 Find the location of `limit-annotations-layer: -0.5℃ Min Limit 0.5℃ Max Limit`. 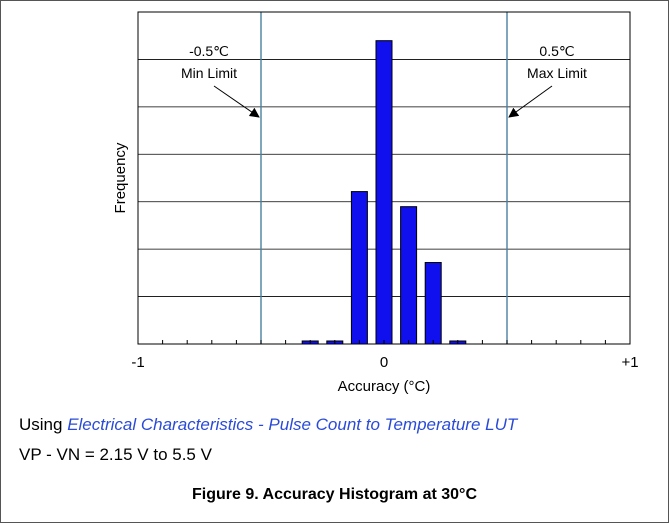

limit-annotations-layer: -0.5℃ Min Limit 0.5℃ Max Limit is located at coordinates (384, 80).